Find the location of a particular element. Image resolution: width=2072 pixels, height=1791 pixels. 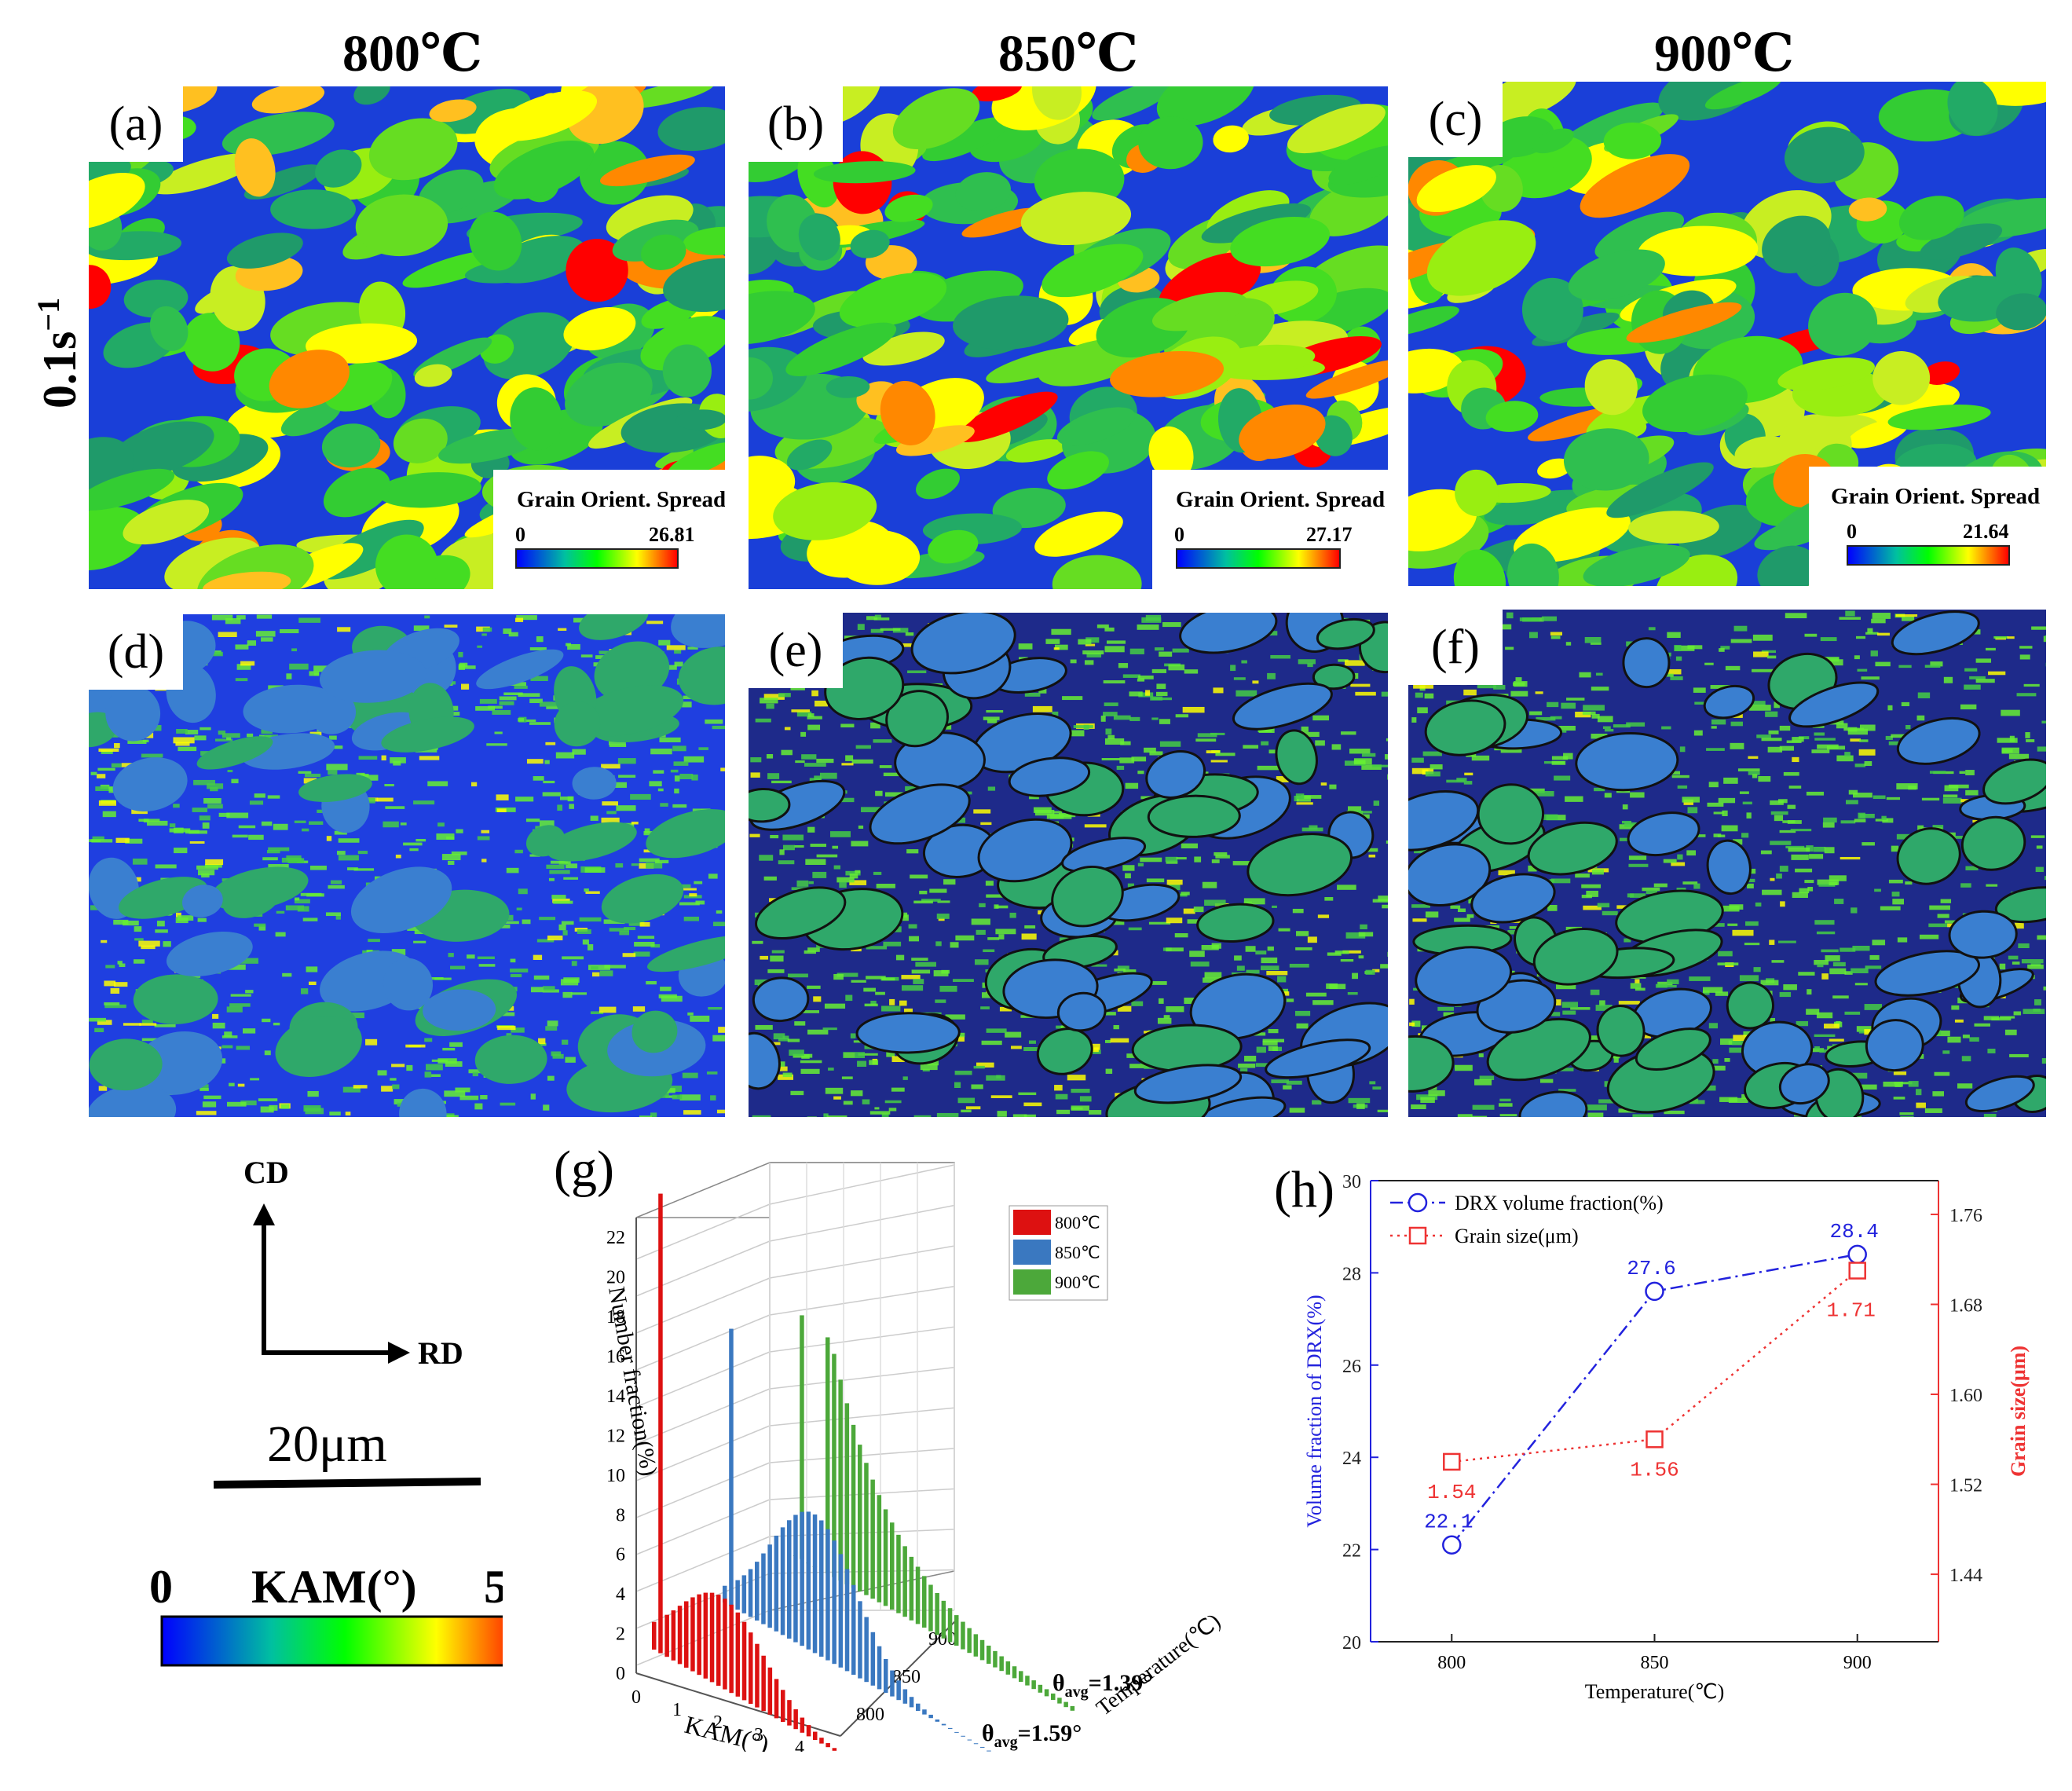

panel-label-c: (c) is located at coordinates (1455, 120).